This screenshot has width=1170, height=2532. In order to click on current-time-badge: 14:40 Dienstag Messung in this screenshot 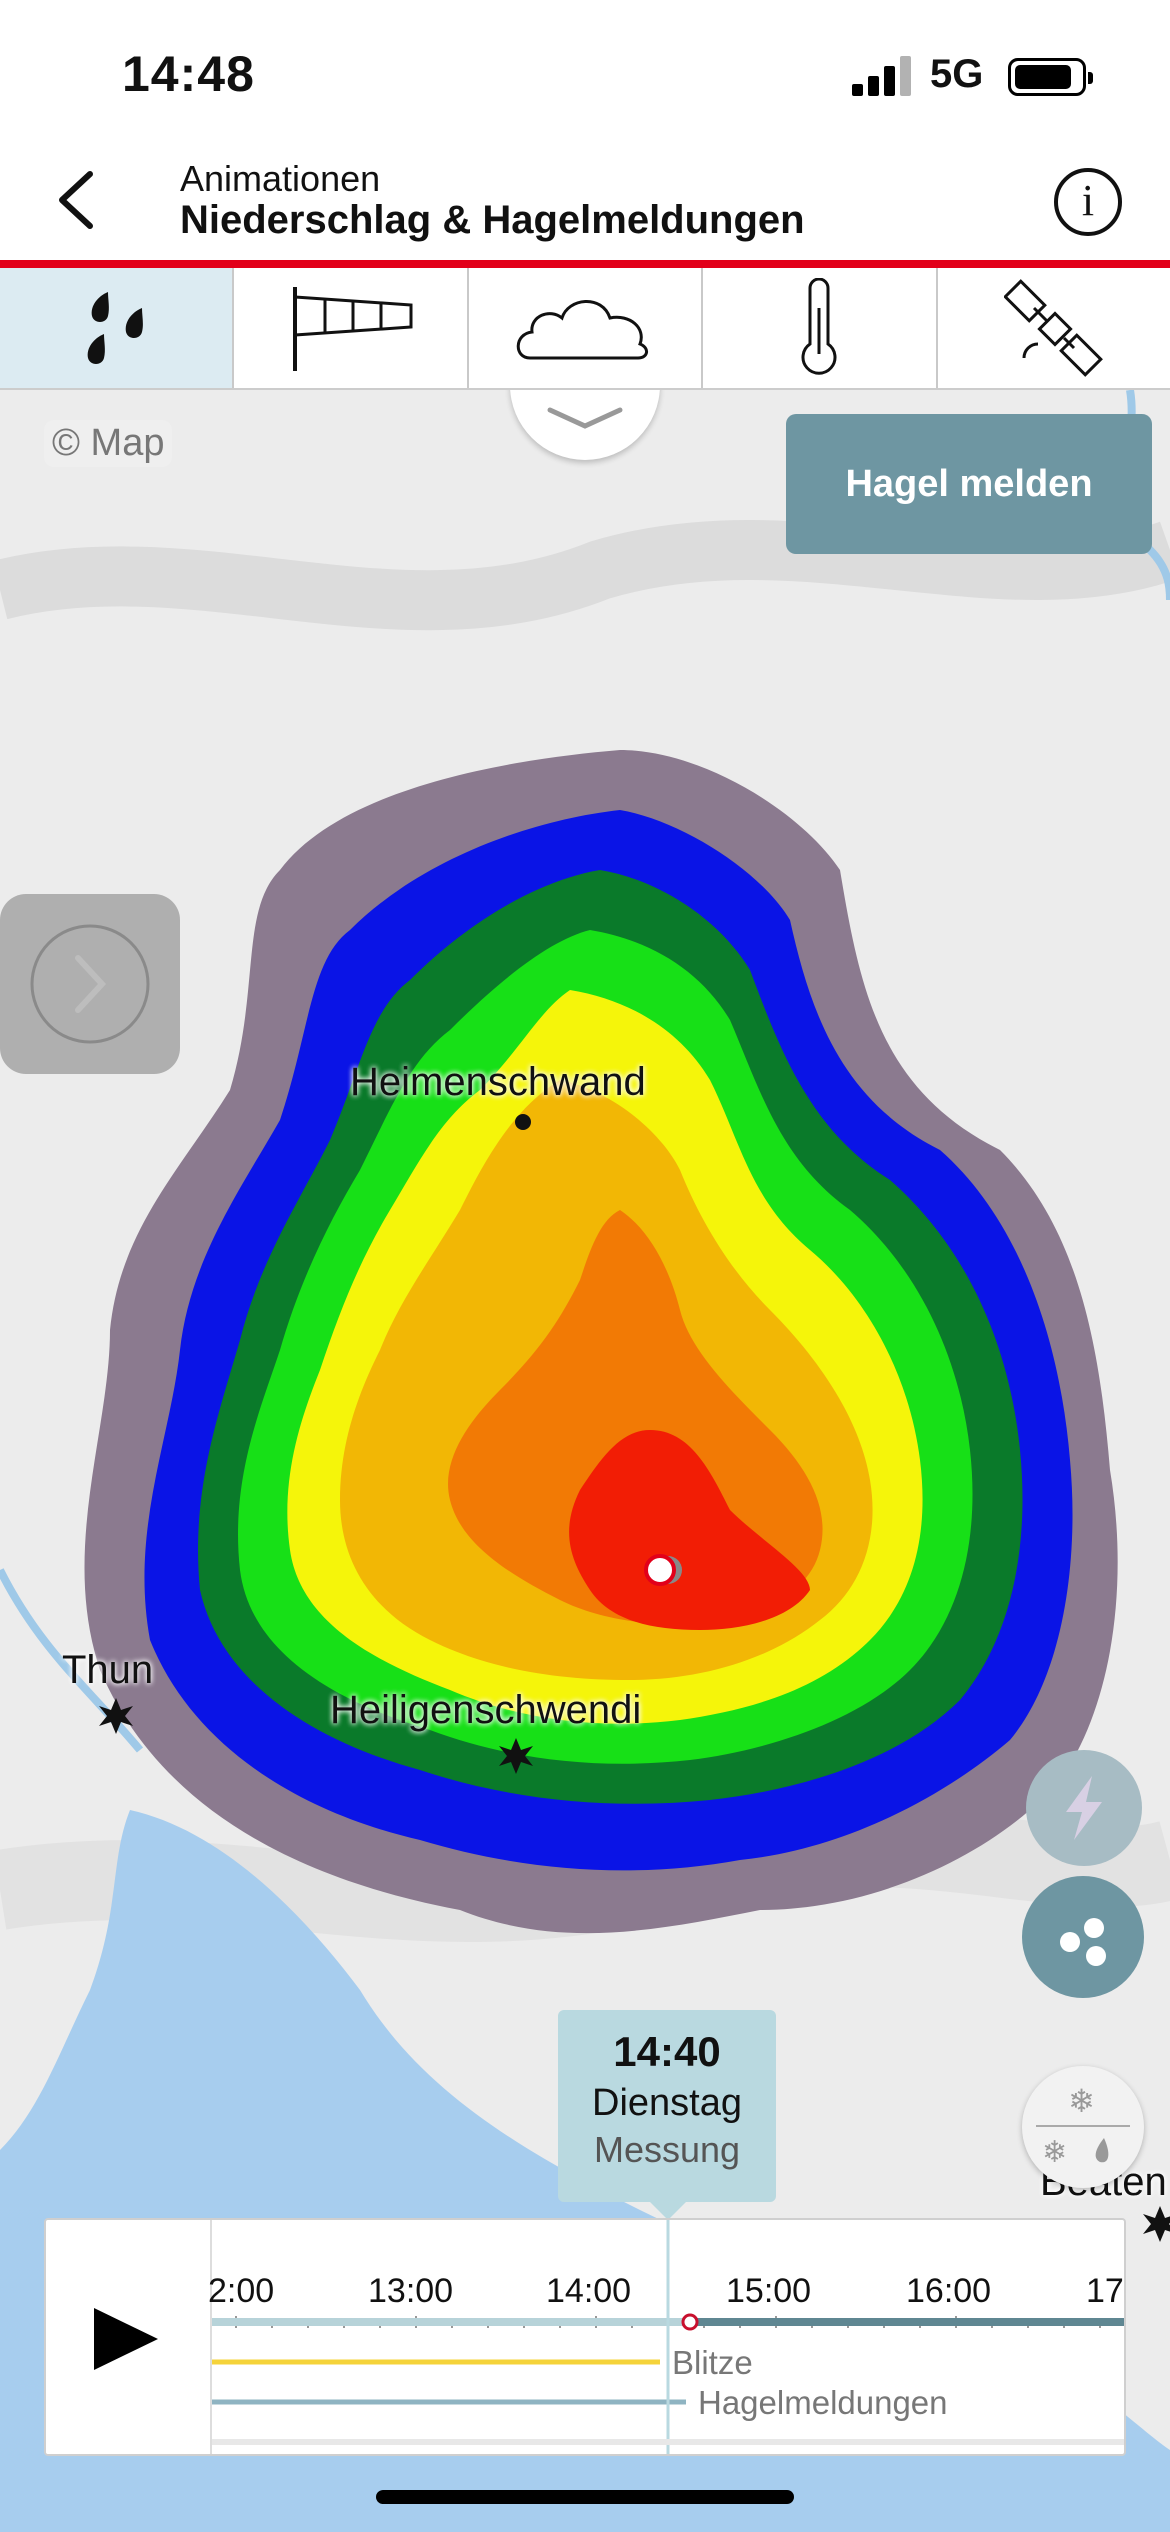, I will do `click(667, 2106)`.